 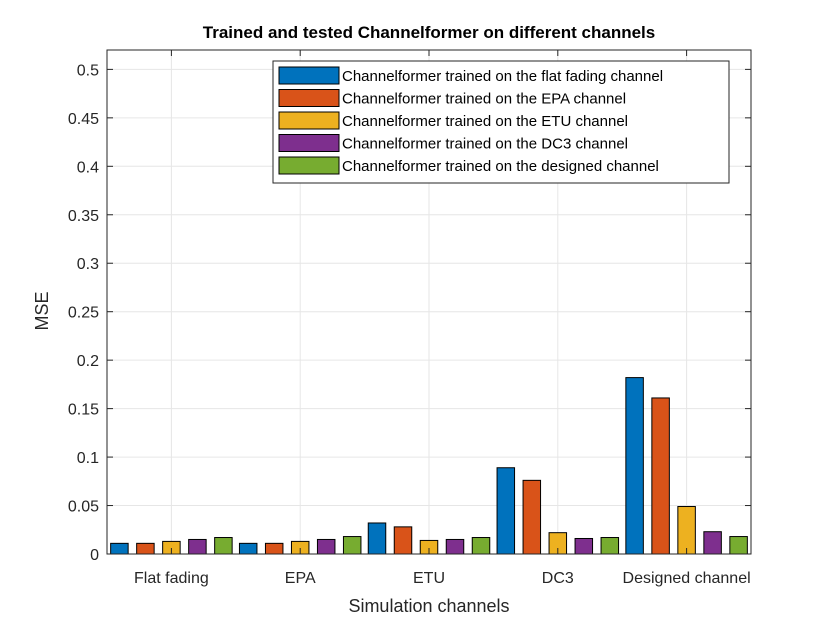 What do you see at coordinates (88, 70) in the screenshot?
I see `y-tick-label: 0.5` at bounding box center [88, 70].